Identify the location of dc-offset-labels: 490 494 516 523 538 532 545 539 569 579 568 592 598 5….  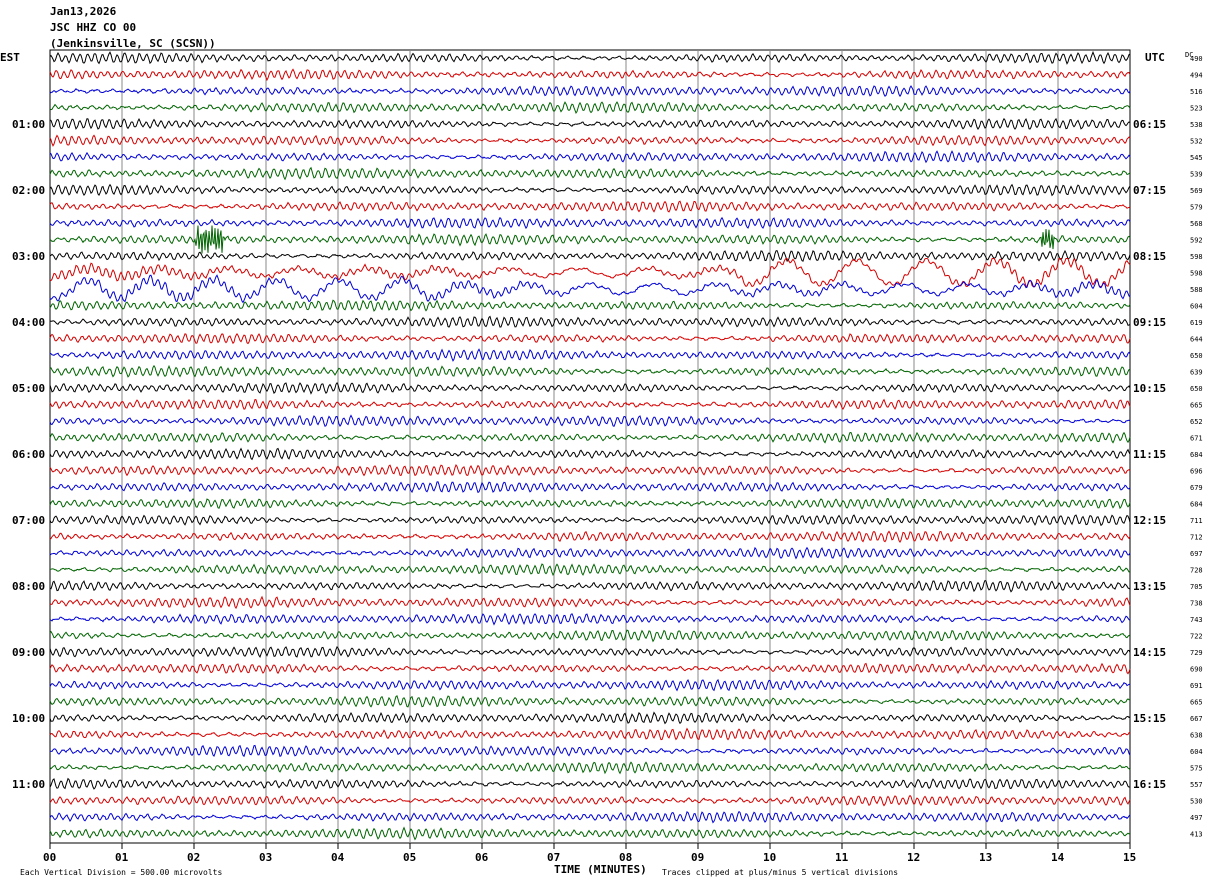
(1196, 447).